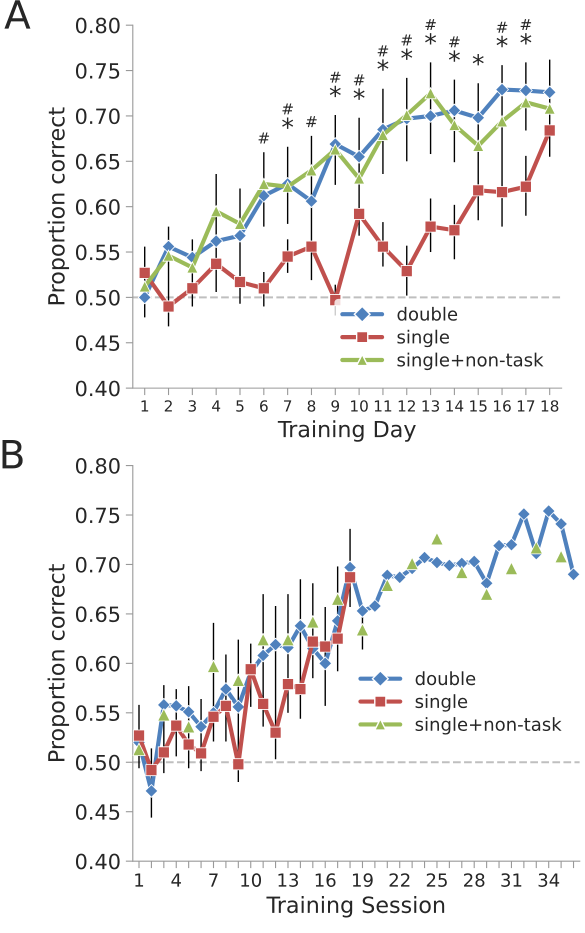 This screenshot has width=585, height=933. Describe the element at coordinates (192, 406) in the screenshot. I see `x-tick-label: 3` at that location.